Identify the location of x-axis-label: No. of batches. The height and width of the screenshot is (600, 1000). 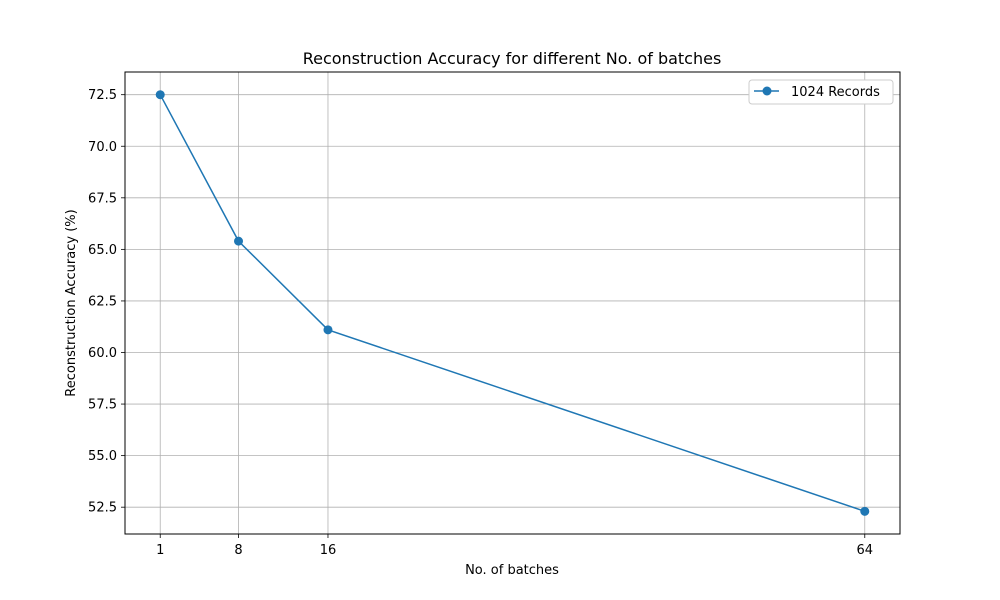
(512, 570).